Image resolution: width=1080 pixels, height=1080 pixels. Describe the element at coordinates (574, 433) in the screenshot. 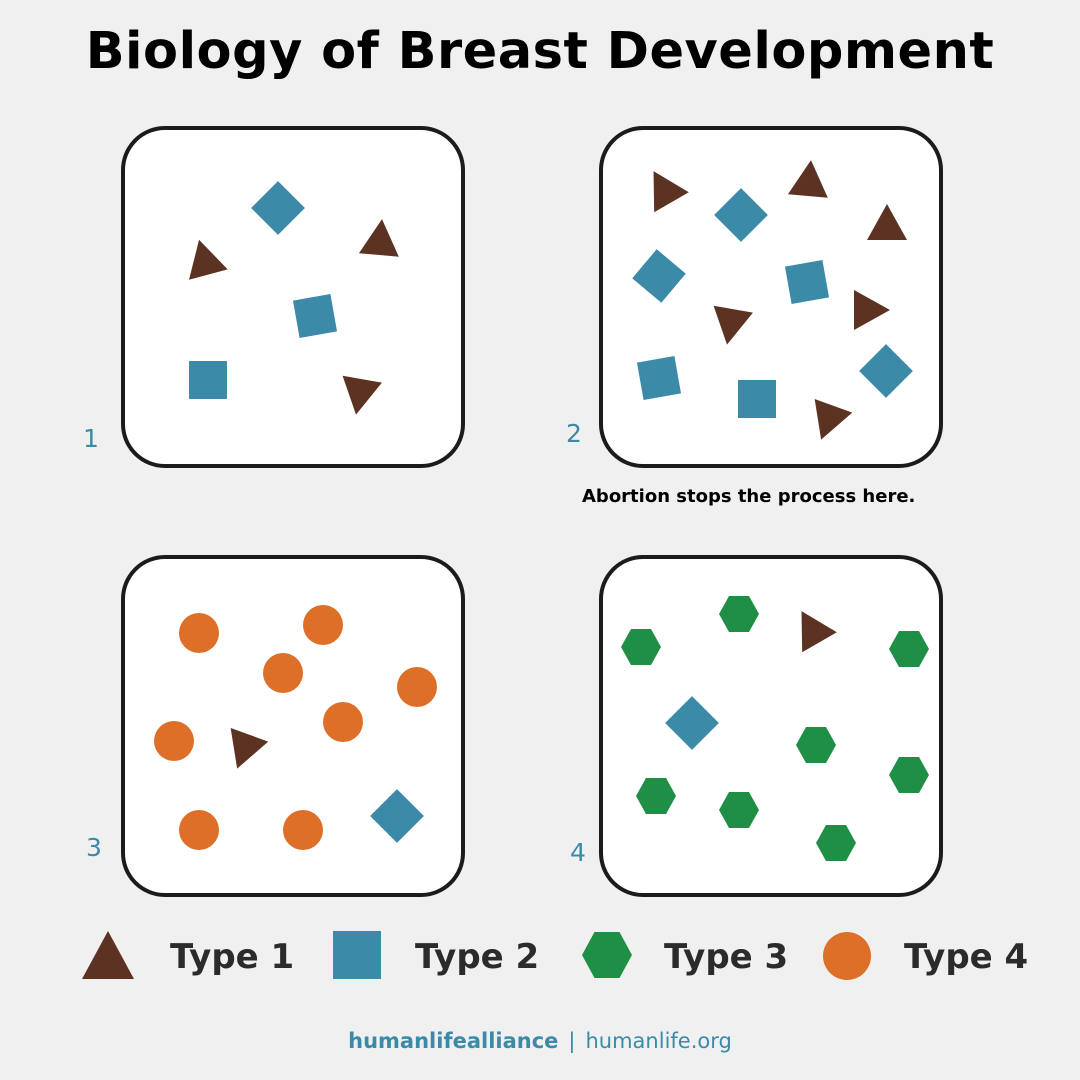

I see `panel-2-number: 2` at that location.